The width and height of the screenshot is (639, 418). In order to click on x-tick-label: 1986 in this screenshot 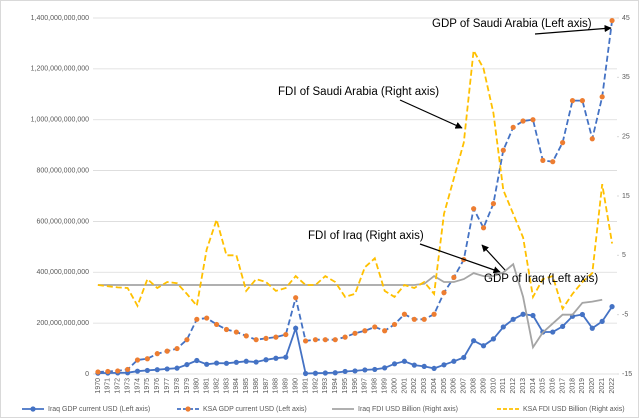, I will do `click(256, 386)`.